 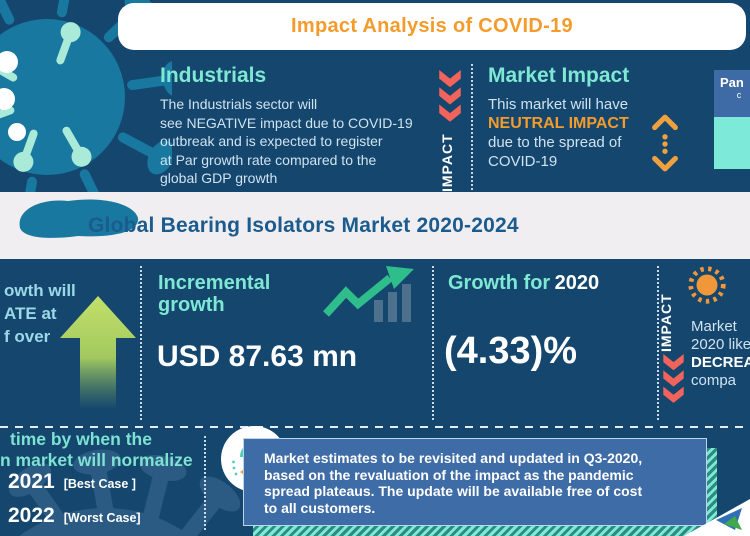 I want to click on pandemic-side-card: Pan c, so click(x=732, y=119).